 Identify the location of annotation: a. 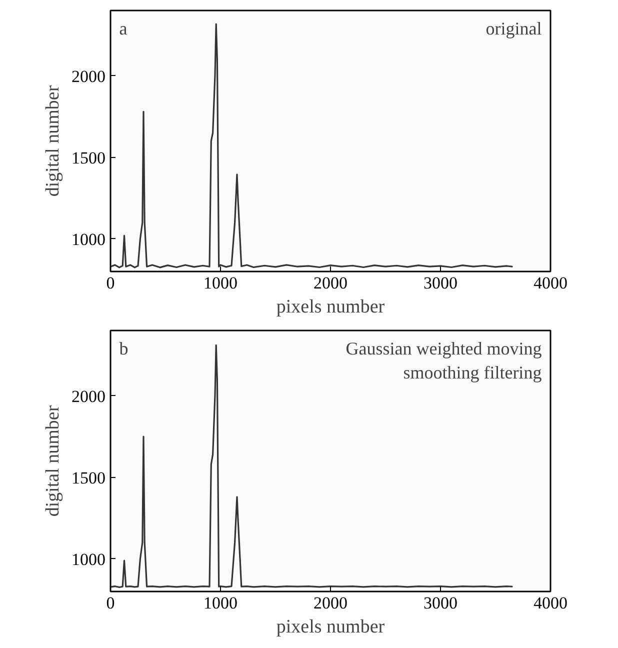
(123, 28).